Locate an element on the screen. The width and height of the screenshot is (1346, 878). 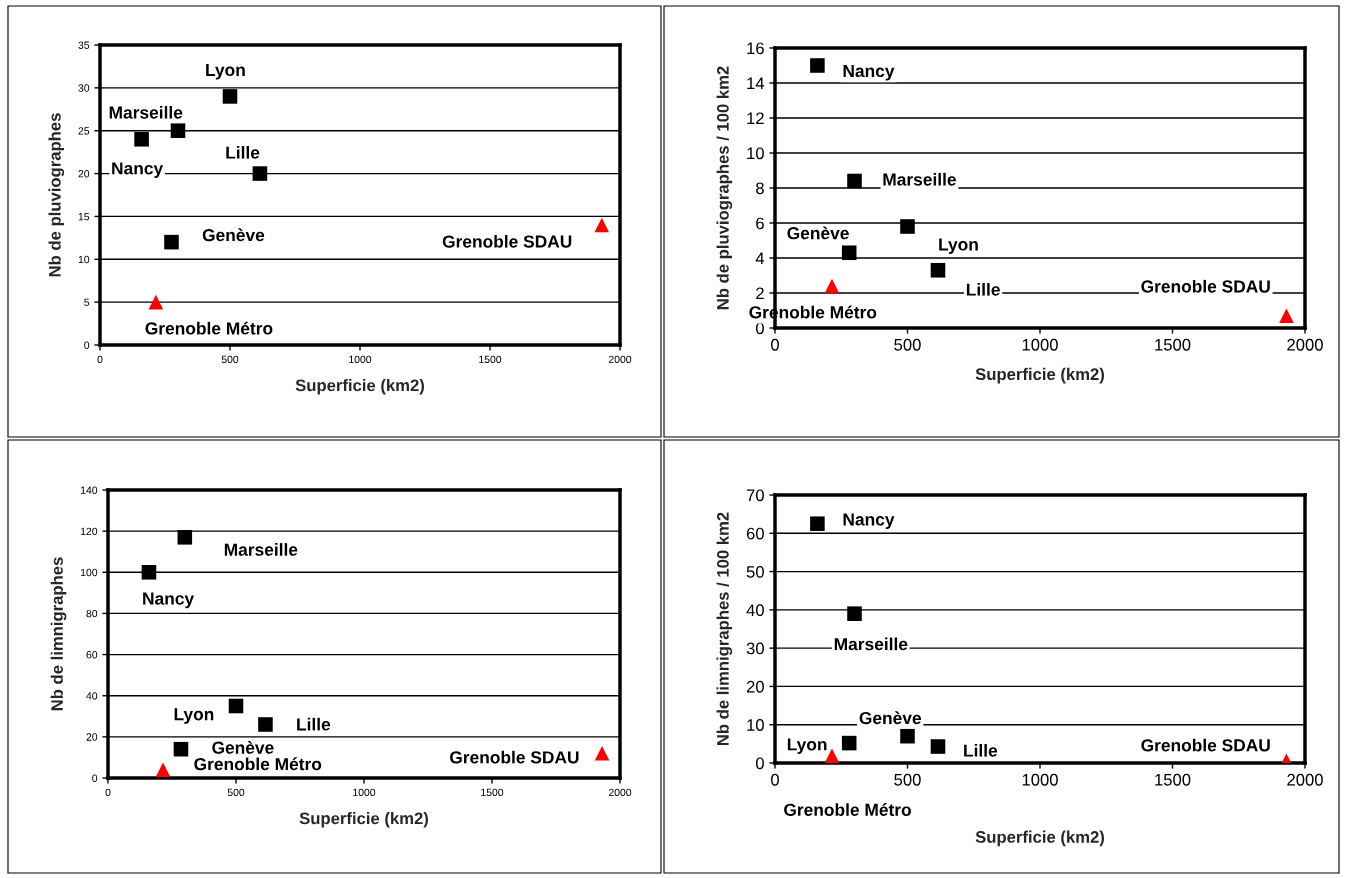
y-tick-label: 16 is located at coordinates (755, 48).